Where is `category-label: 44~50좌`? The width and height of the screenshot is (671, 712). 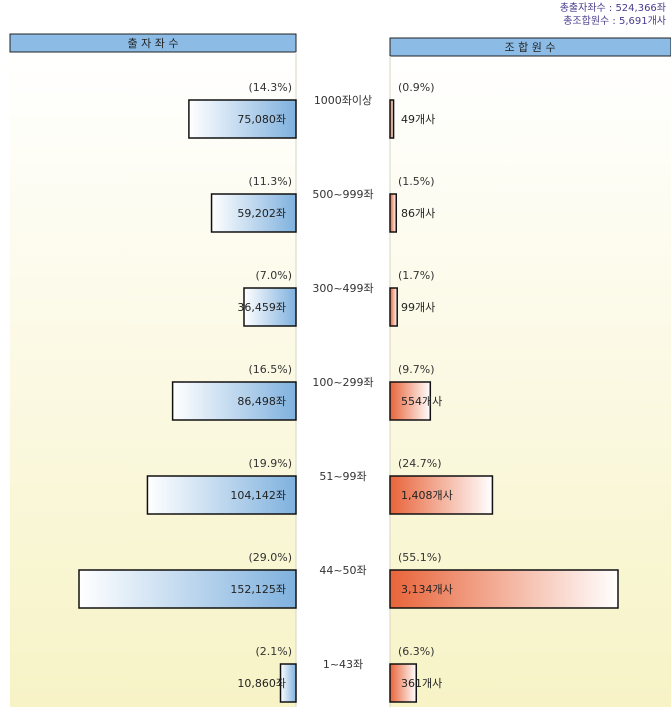 category-label: 44~50좌 is located at coordinates (342, 570).